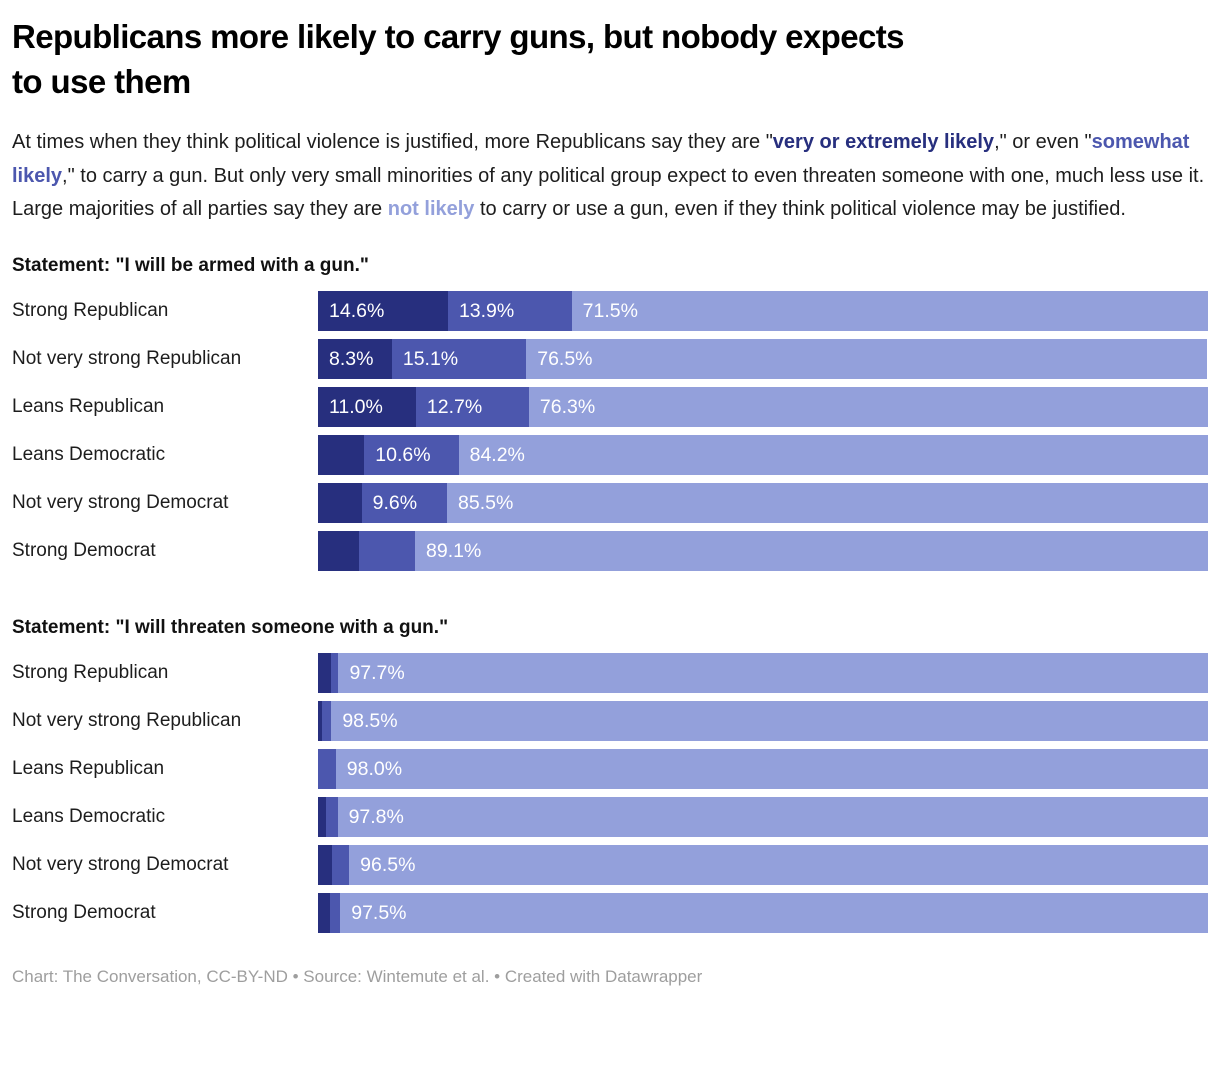 Image resolution: width=1220 pixels, height=1082 pixels. What do you see at coordinates (811, 550) in the screenshot?
I see `bar-segment-not_likely: 89.1%` at bounding box center [811, 550].